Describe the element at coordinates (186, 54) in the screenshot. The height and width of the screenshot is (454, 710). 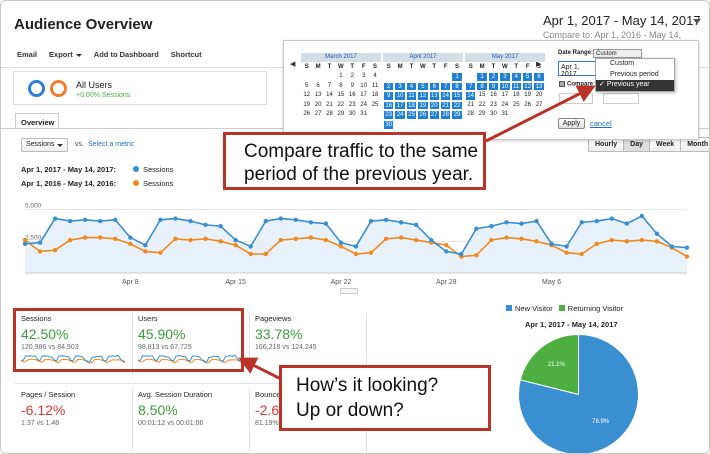
I see `shortcut-button: Shortcut` at that location.